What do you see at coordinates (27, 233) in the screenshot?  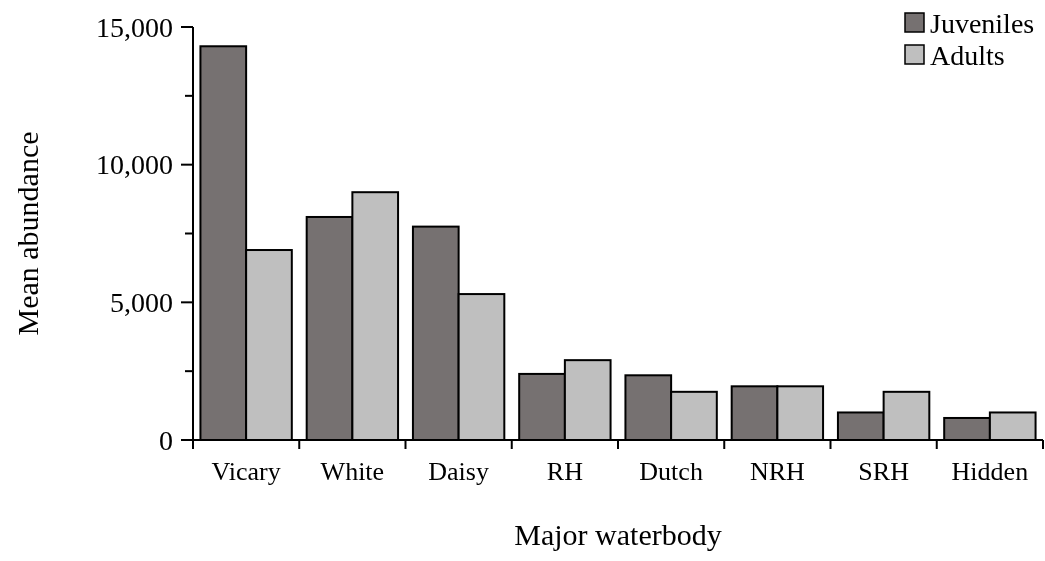 I see `y-axis-title: Mean abundance` at bounding box center [27, 233].